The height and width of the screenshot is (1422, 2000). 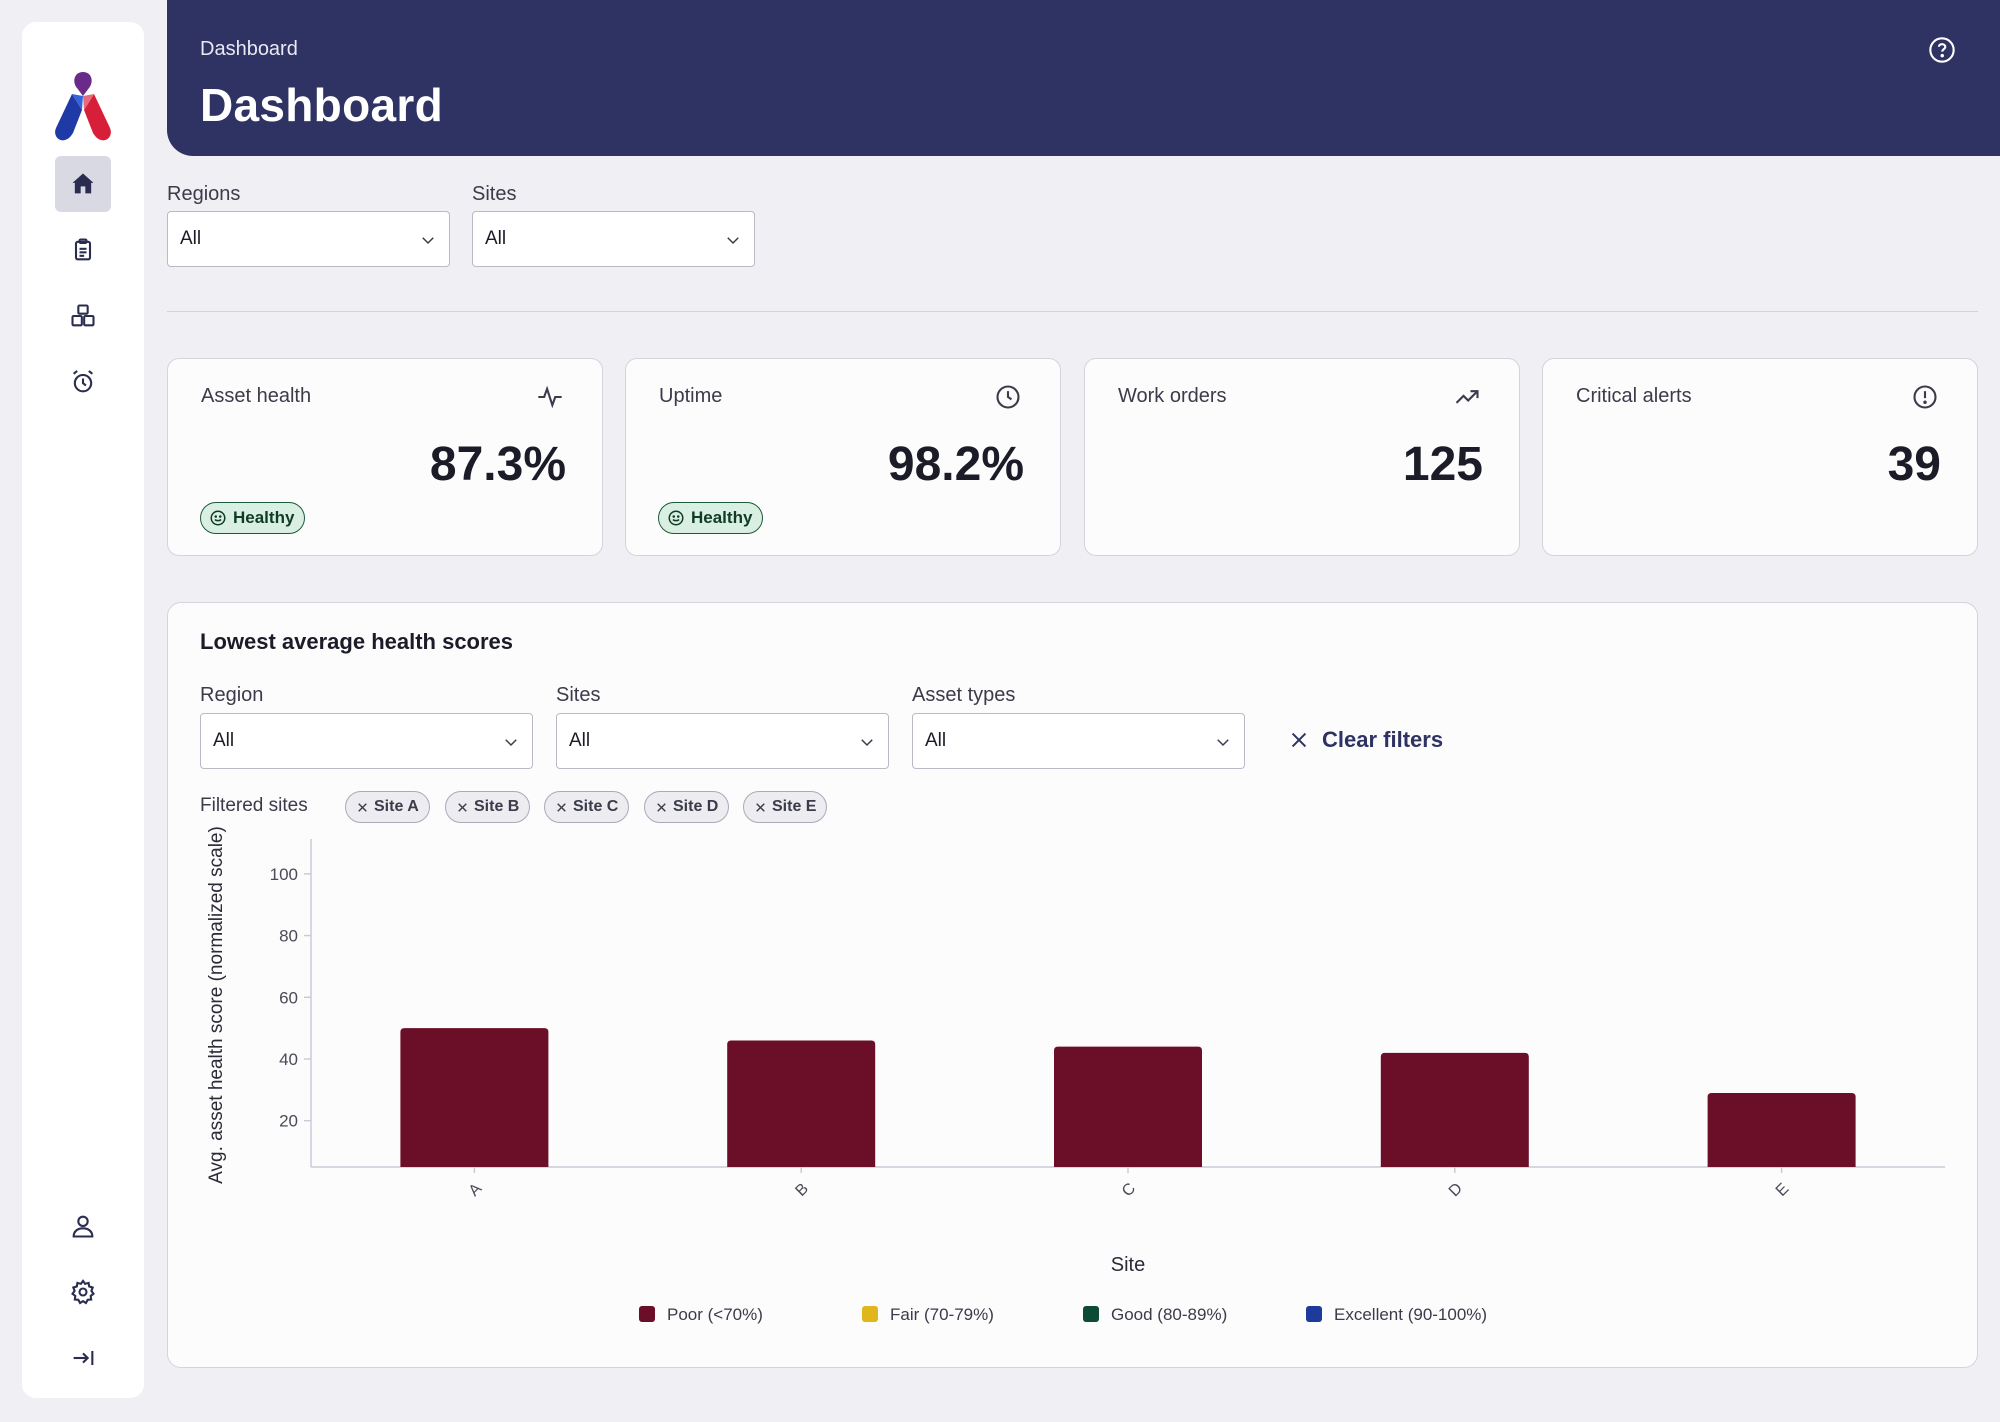 I want to click on collapse-icon, so click(x=83, y=1358).